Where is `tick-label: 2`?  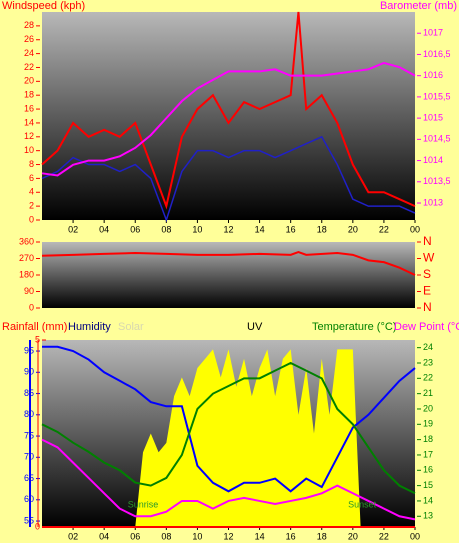
tick-label: 2 is located at coordinates (31, 206).